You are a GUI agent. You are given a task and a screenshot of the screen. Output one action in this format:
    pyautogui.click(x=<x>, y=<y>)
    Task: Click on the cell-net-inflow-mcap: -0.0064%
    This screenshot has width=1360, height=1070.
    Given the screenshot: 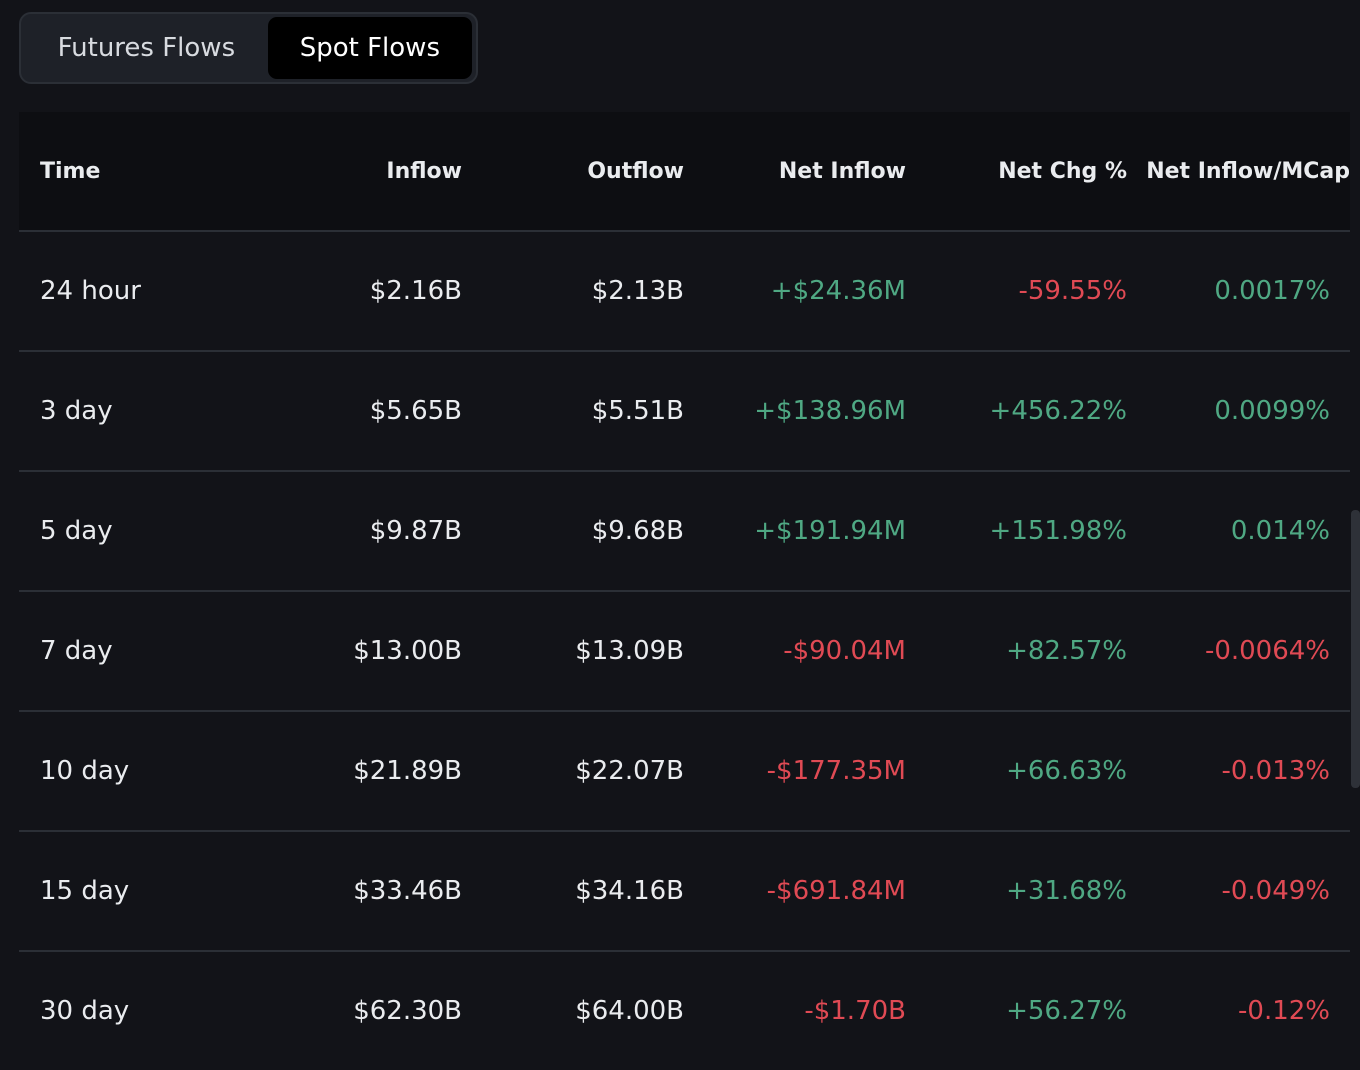 What is the action you would take?
    pyautogui.click(x=1267, y=651)
    